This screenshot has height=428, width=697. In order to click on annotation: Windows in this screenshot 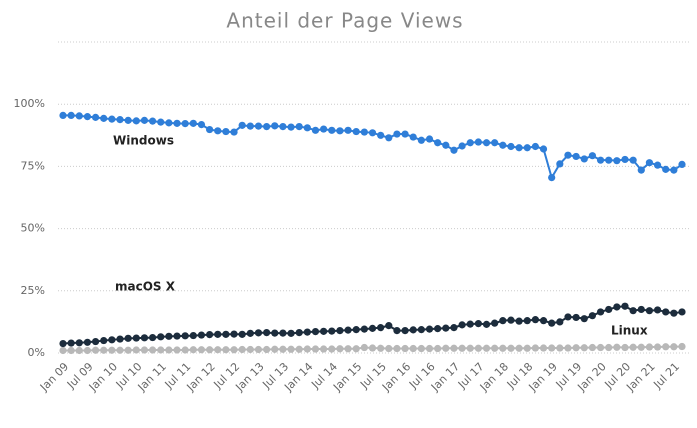, I will do `click(143, 141)`.